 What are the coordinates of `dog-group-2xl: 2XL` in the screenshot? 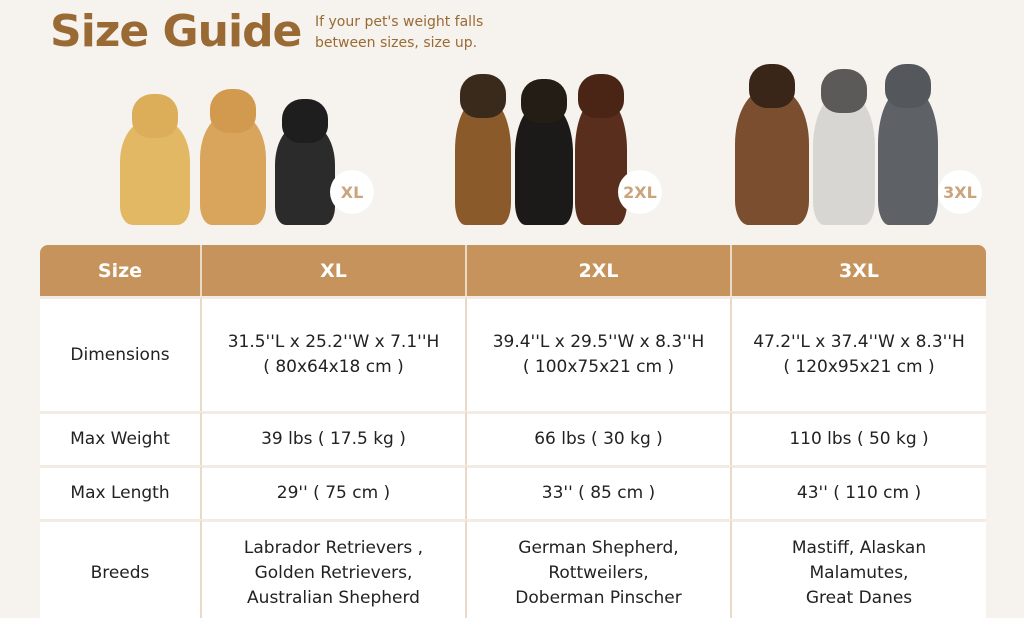 It's located at (560, 145).